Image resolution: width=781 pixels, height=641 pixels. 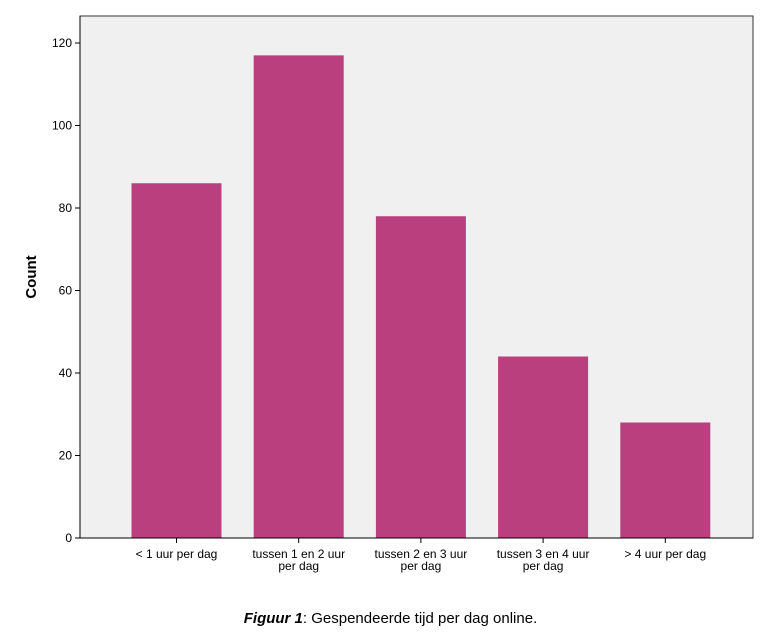 What do you see at coordinates (66, 456) in the screenshot?
I see `y-tick-label: 20` at bounding box center [66, 456].